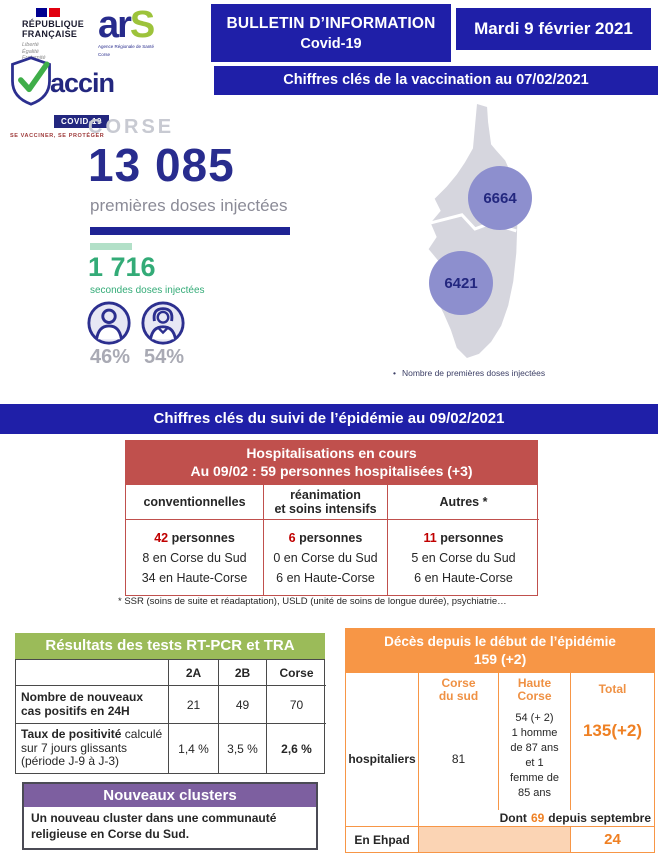 Image resolution: width=658 pixels, height=868 pixels. I want to click on deaths-col-total: Total, so click(612, 690).